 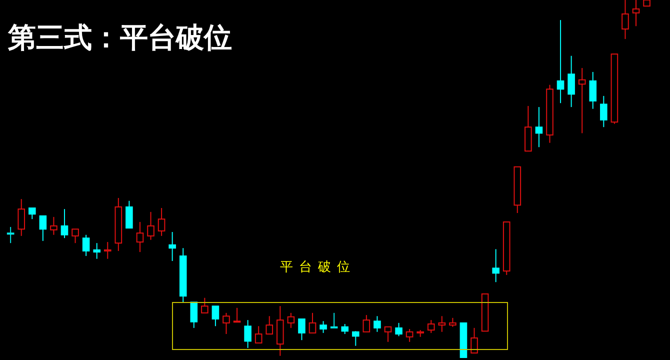 What do you see at coordinates (120, 37) in the screenshot?
I see `text: 第三式：平台破位` at bounding box center [120, 37].